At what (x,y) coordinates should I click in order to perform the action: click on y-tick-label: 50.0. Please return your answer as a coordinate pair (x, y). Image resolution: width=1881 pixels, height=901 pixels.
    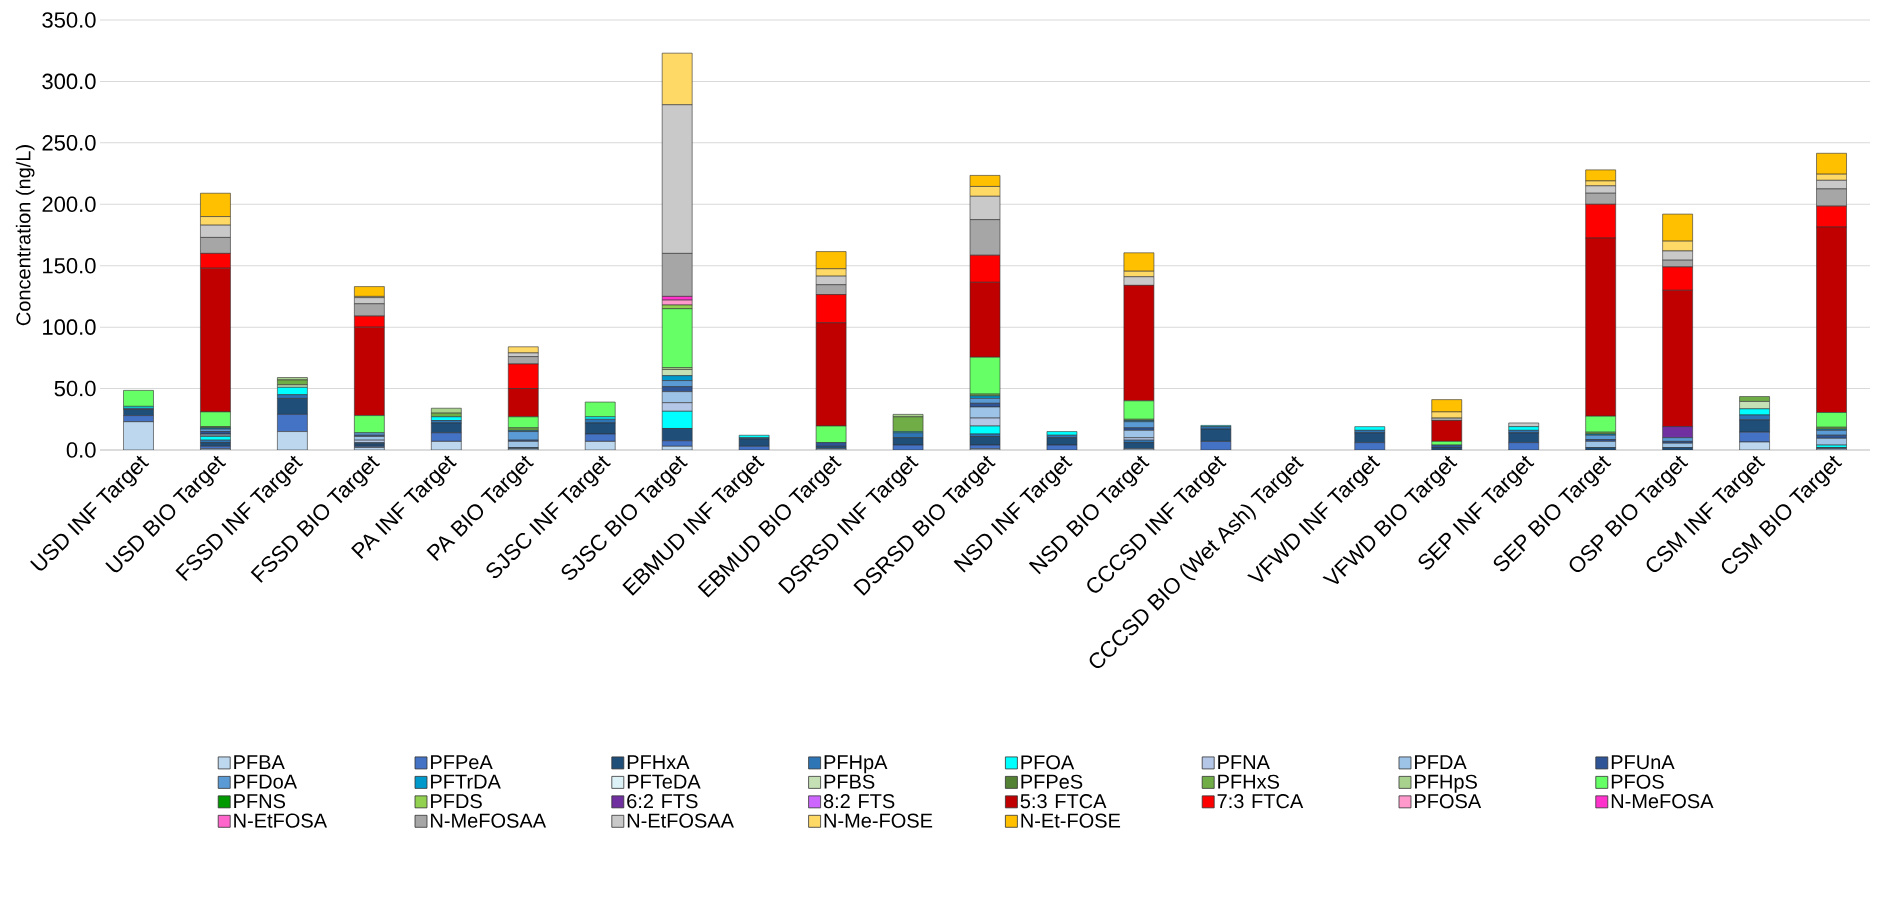
    Looking at the image, I should click on (75, 388).